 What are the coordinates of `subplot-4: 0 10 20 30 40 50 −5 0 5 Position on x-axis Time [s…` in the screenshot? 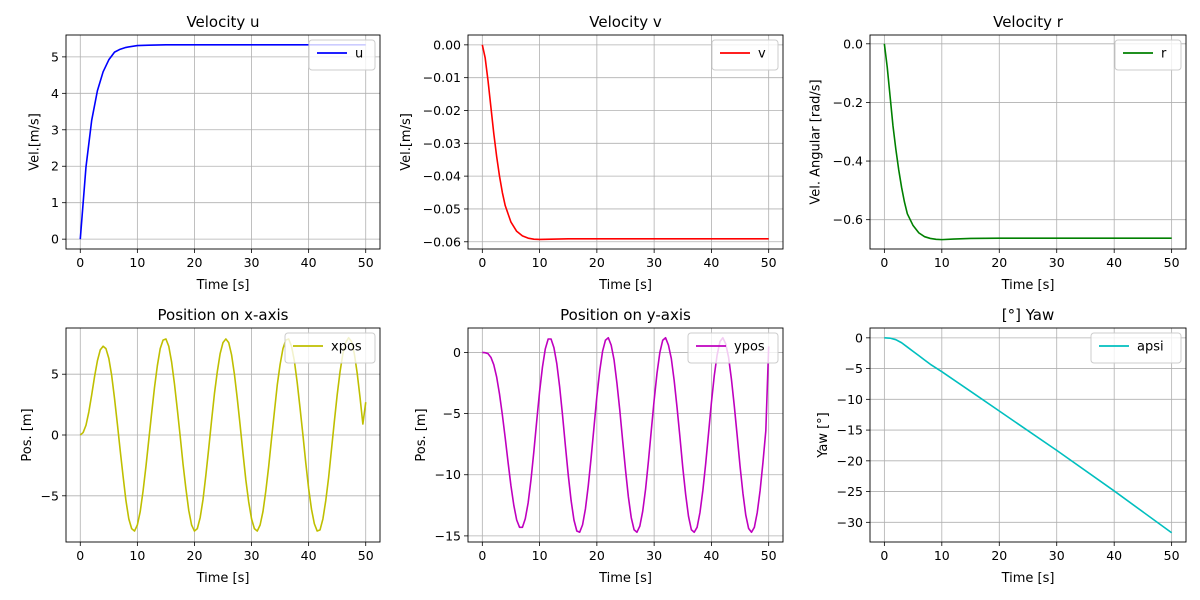 It's located at (200, 446).